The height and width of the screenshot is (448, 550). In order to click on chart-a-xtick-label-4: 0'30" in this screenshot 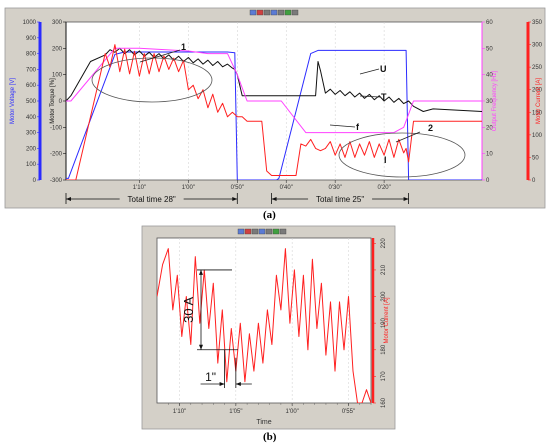, I will do `click(335, 188)`.